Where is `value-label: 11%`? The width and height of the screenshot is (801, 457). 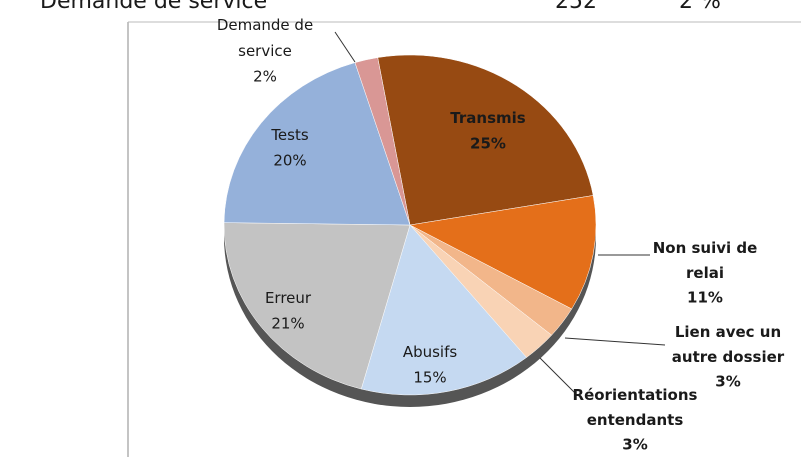 value-label: 11% is located at coordinates (705, 298).